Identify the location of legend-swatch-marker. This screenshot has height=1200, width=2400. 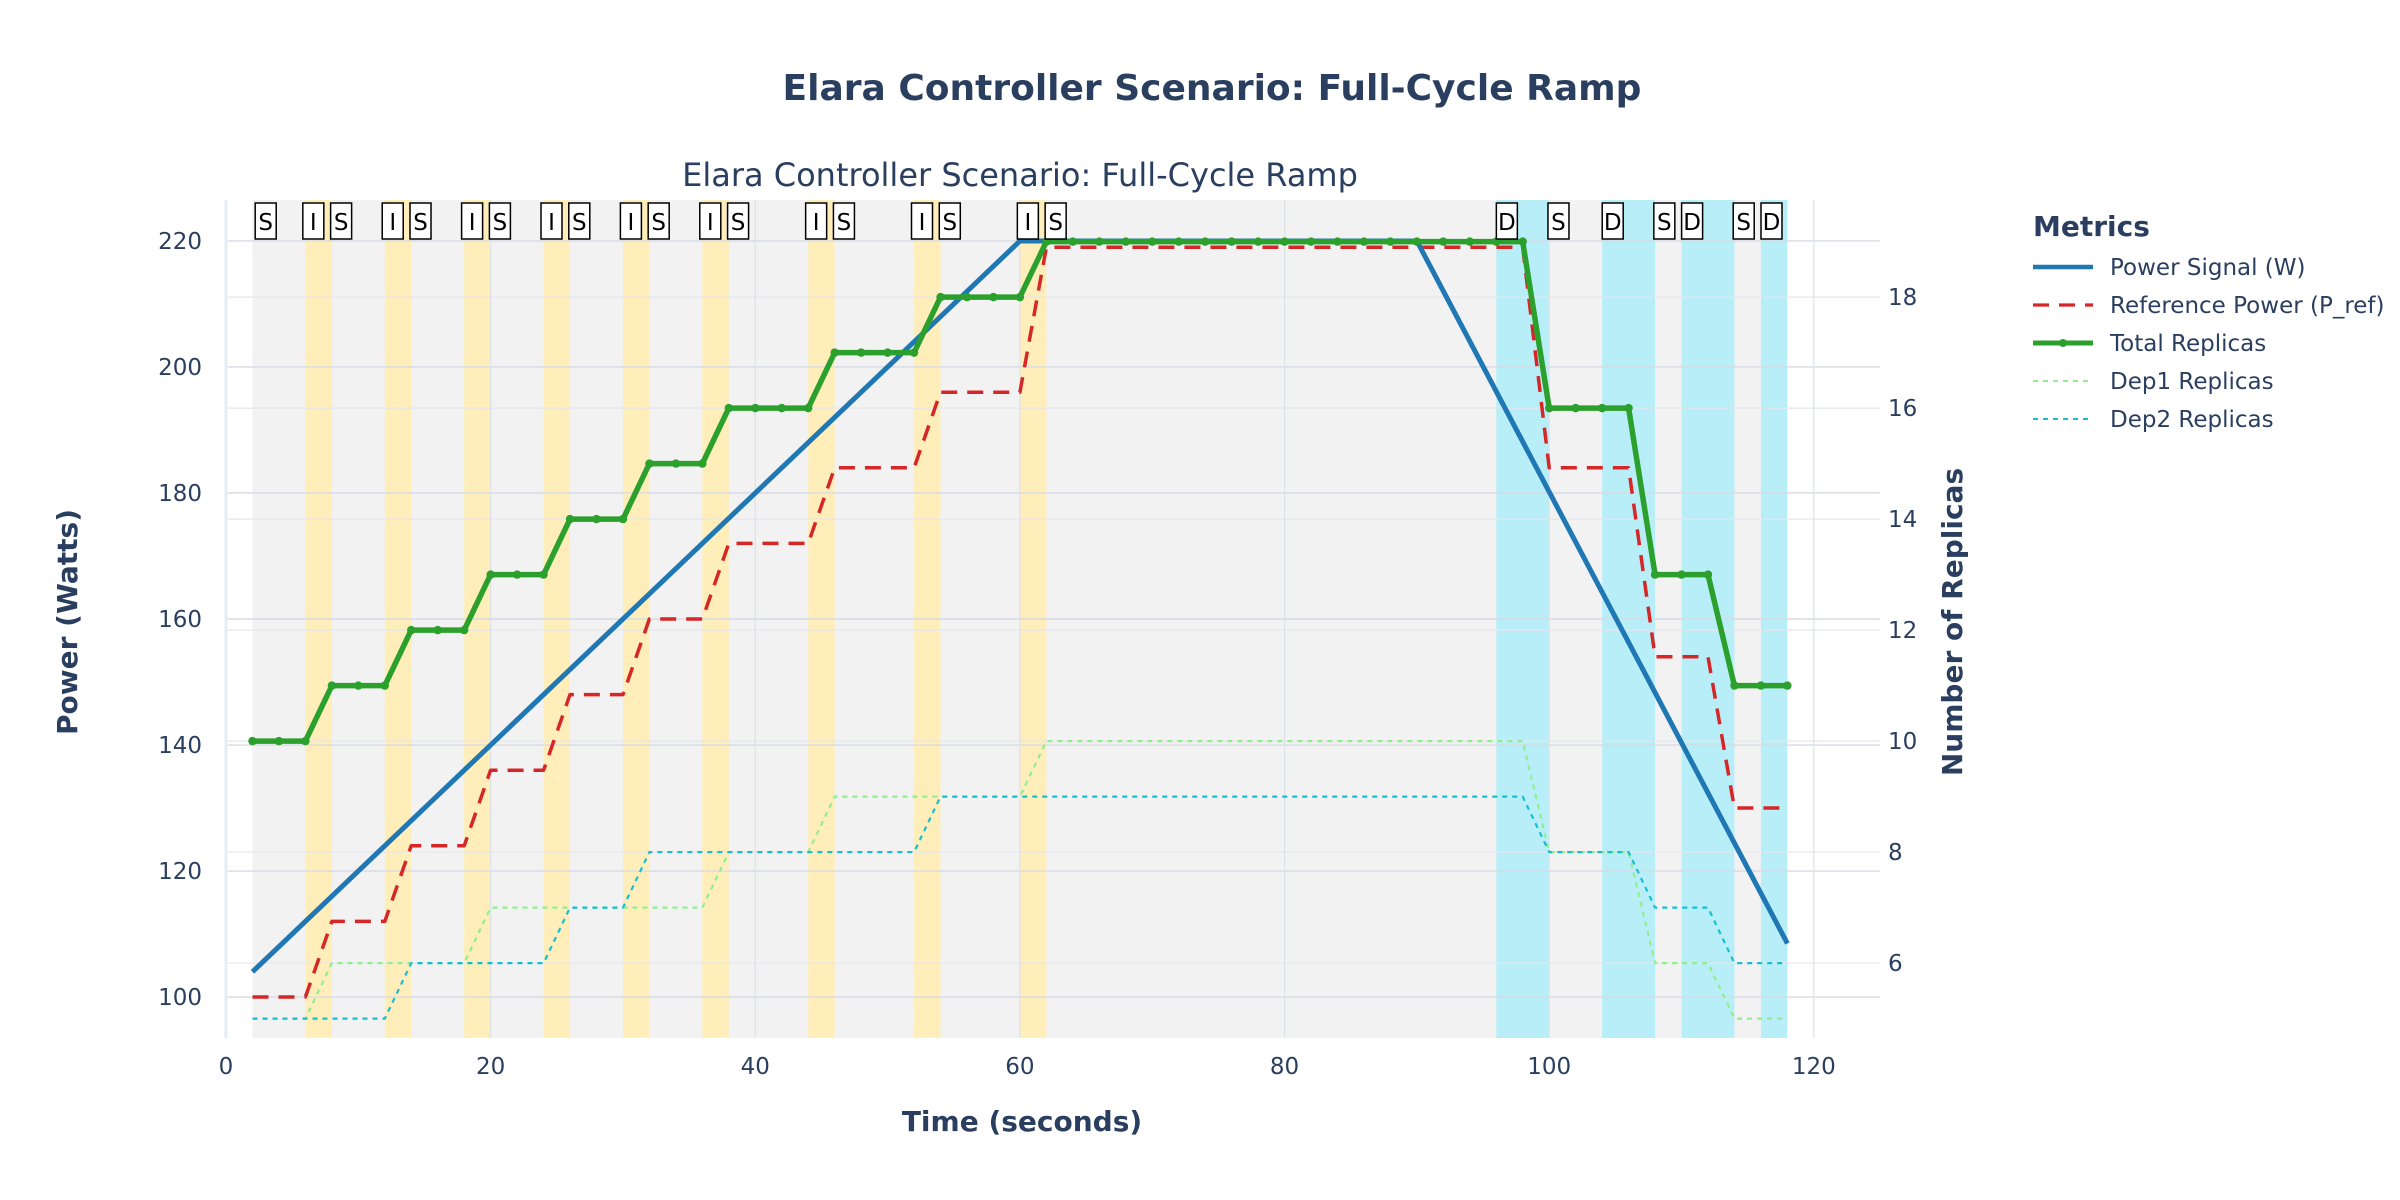
(2063, 343).